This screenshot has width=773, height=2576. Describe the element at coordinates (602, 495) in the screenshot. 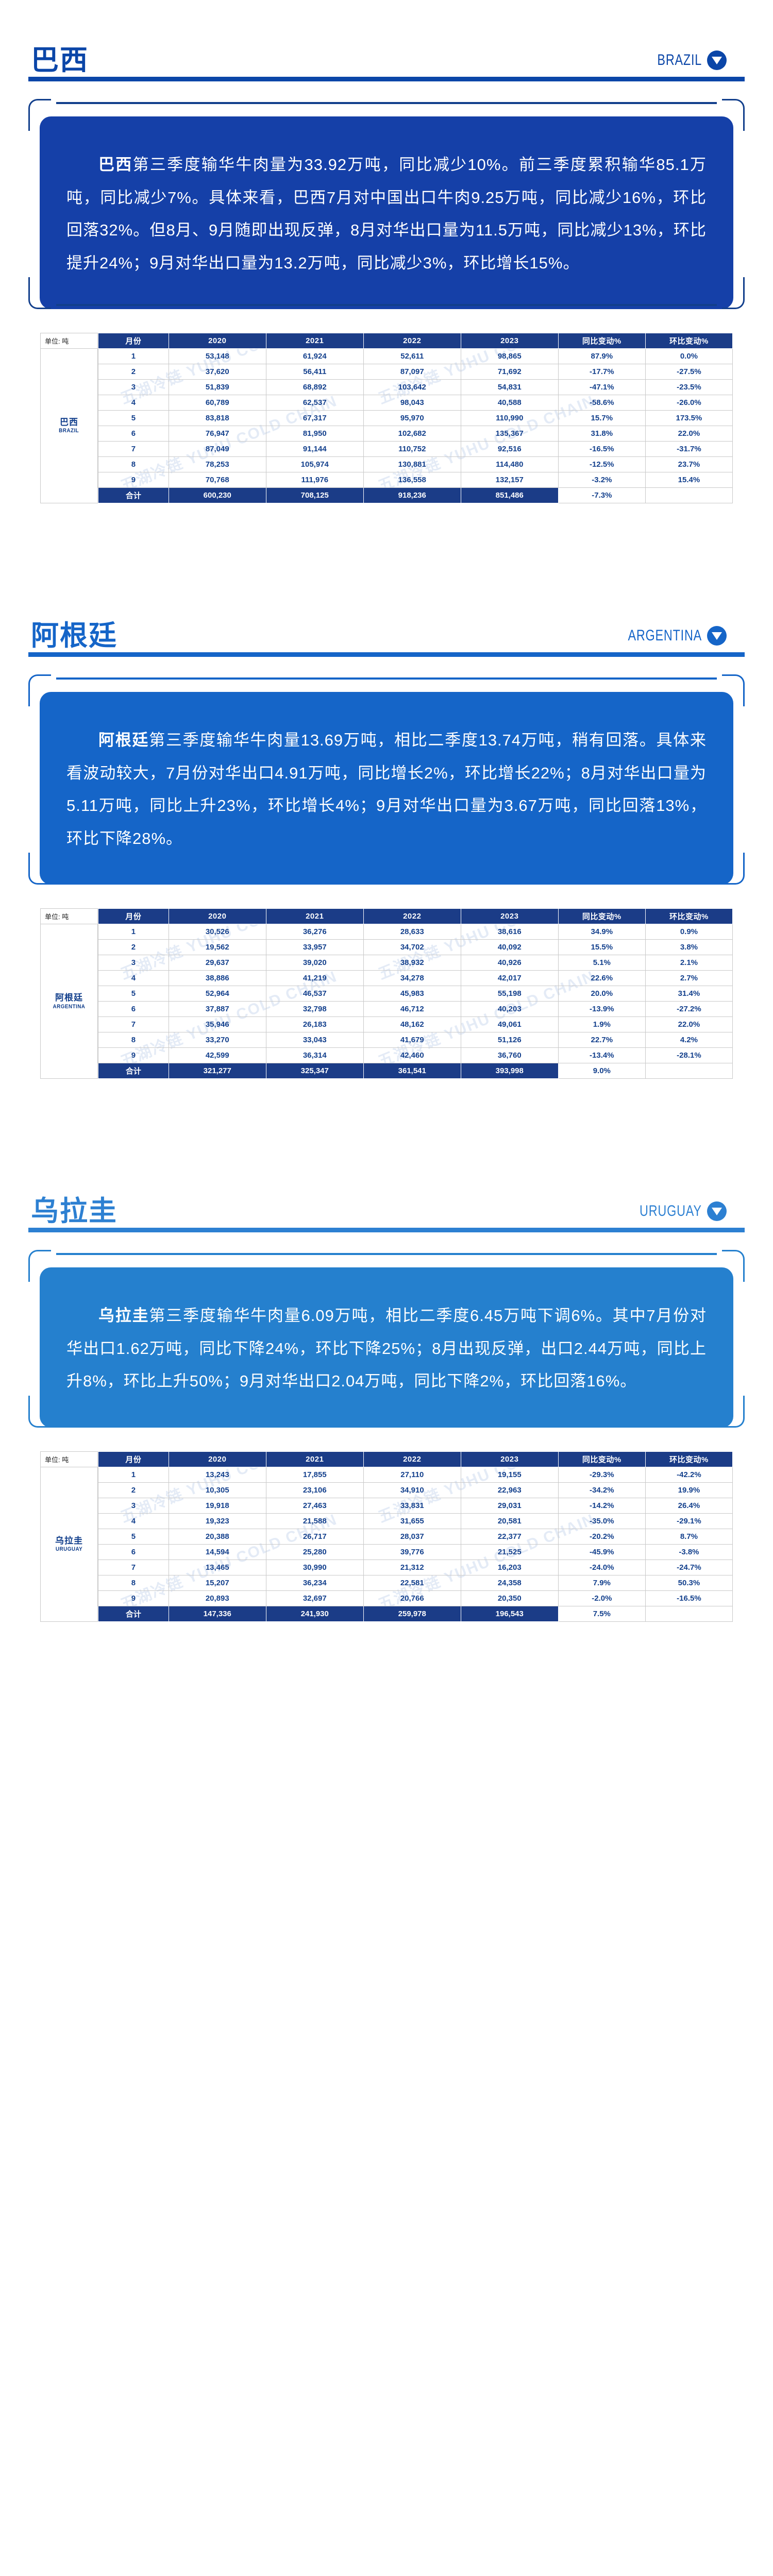

I see `table-total-cell: -7.3%` at that location.